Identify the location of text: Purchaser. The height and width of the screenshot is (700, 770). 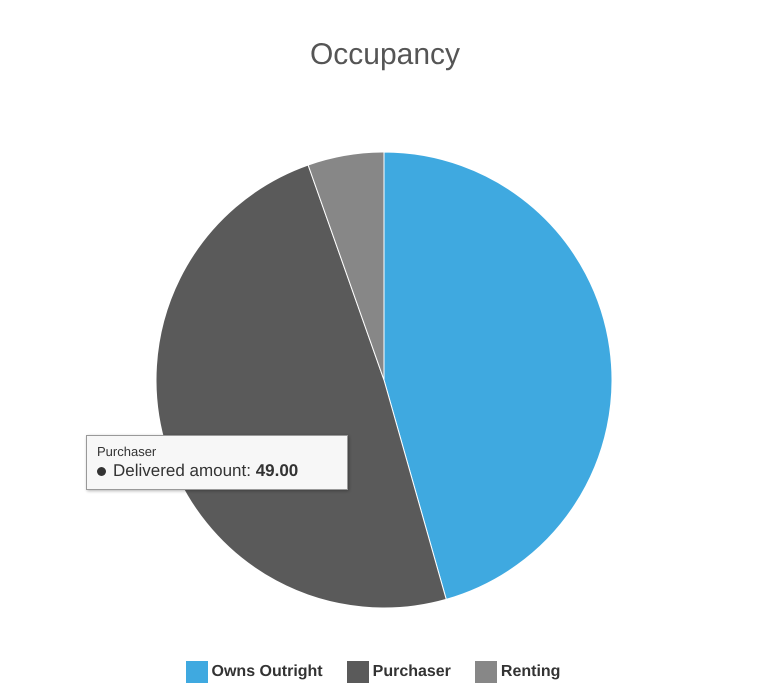
(127, 451).